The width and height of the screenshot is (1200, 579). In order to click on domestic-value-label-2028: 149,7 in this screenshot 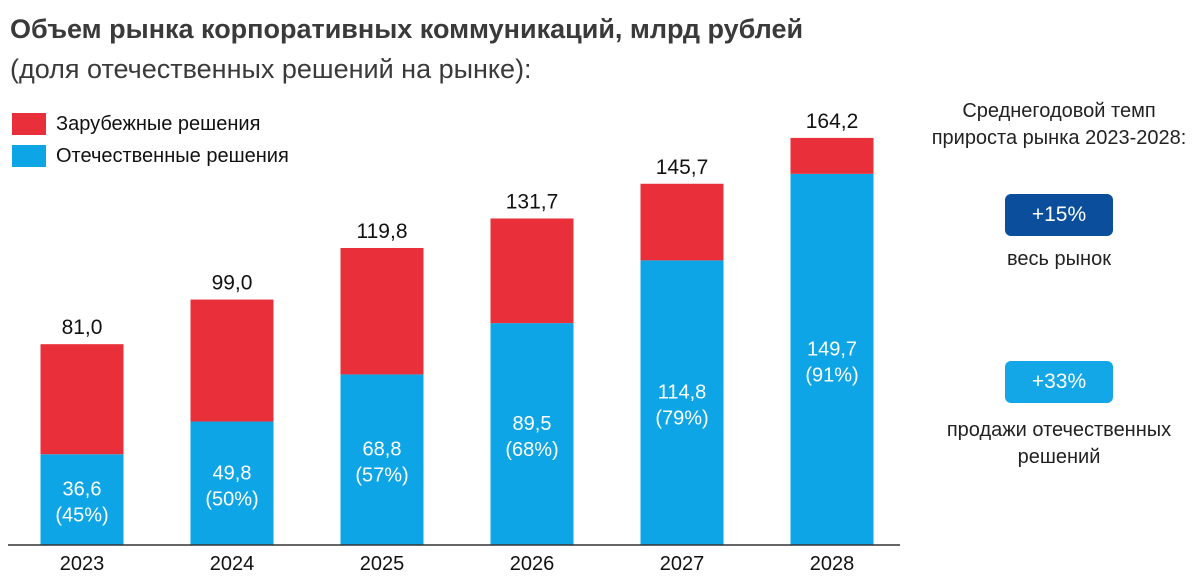, I will do `click(832, 349)`.